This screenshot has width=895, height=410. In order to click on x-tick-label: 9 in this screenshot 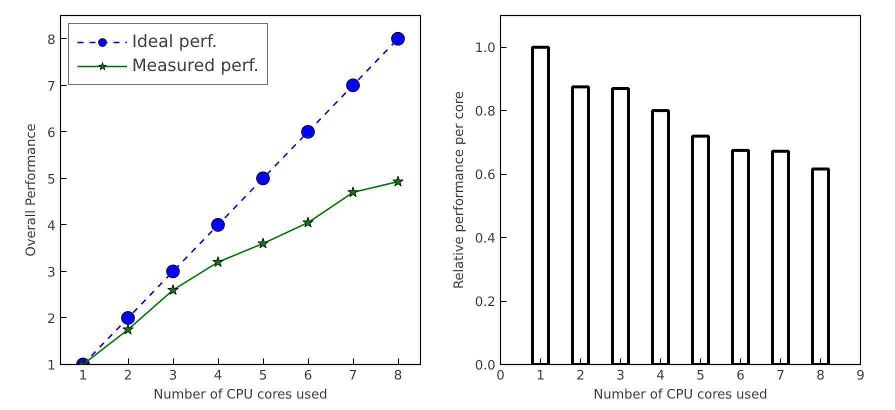, I will do `click(860, 376)`.